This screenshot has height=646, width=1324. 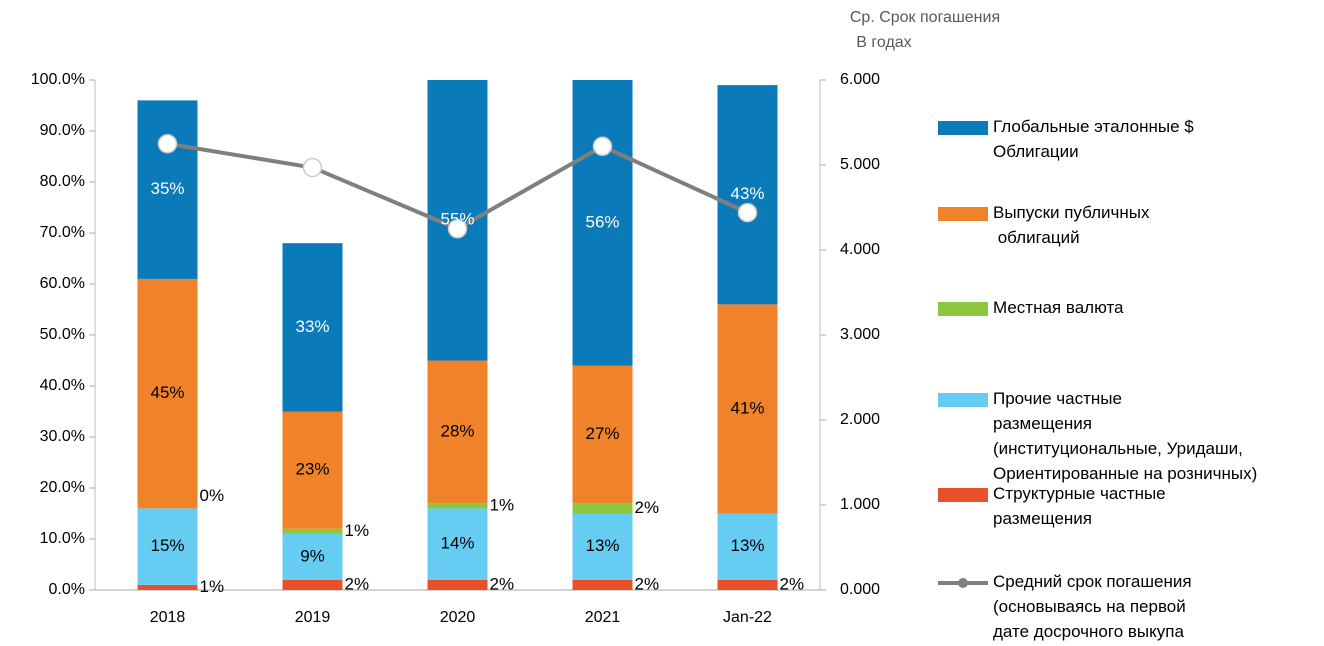 What do you see at coordinates (747, 617) in the screenshot?
I see `x-tick-label: Jan-22` at bounding box center [747, 617].